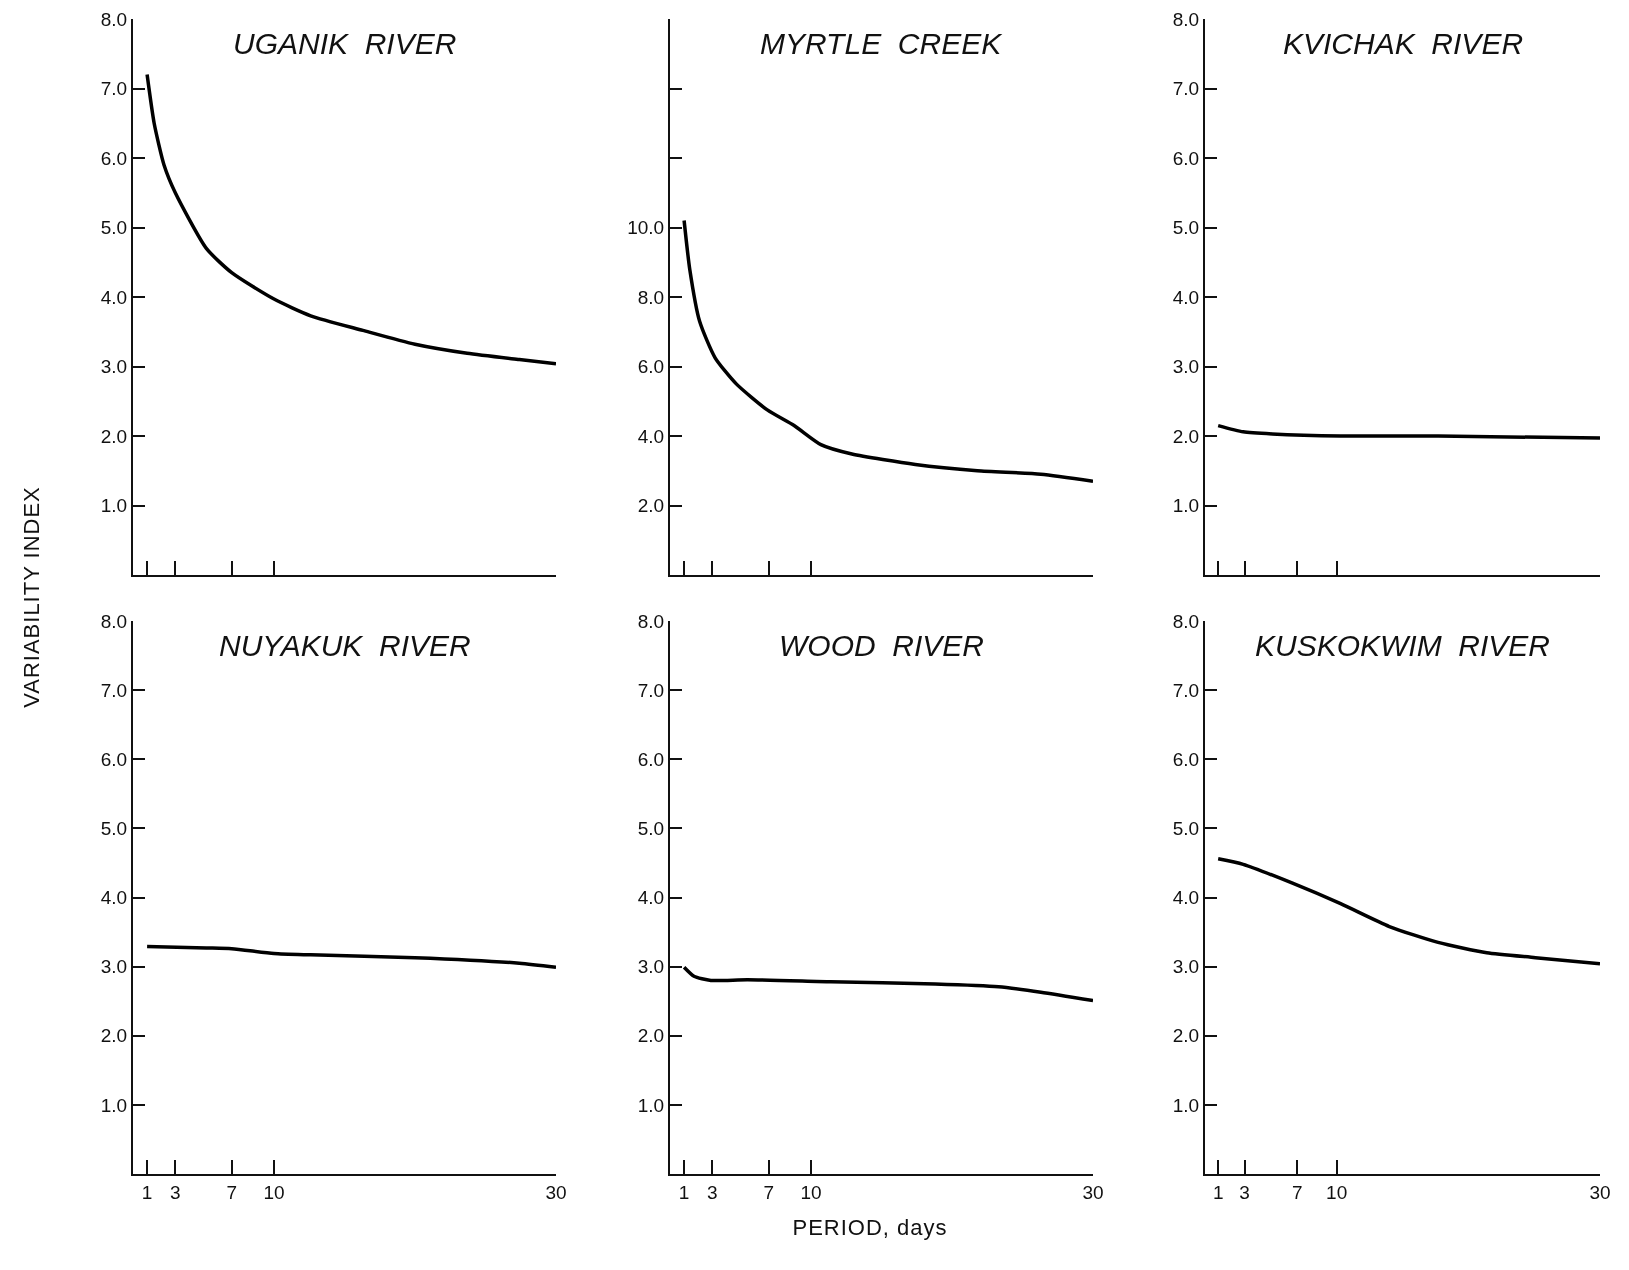 The image size is (1629, 1270). I want to click on chart-title: NUYAKUK RIVER, so click(345, 645).